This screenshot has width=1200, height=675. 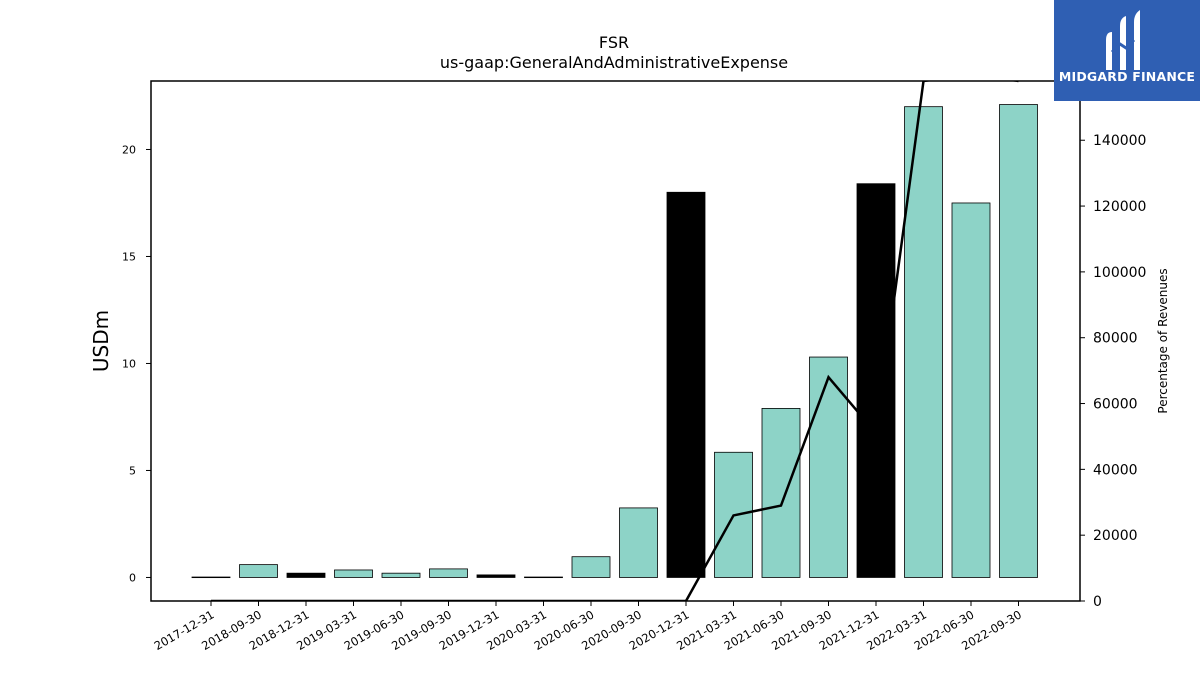 I want to click on y2-tick-label: 140000, so click(x=1119, y=141).